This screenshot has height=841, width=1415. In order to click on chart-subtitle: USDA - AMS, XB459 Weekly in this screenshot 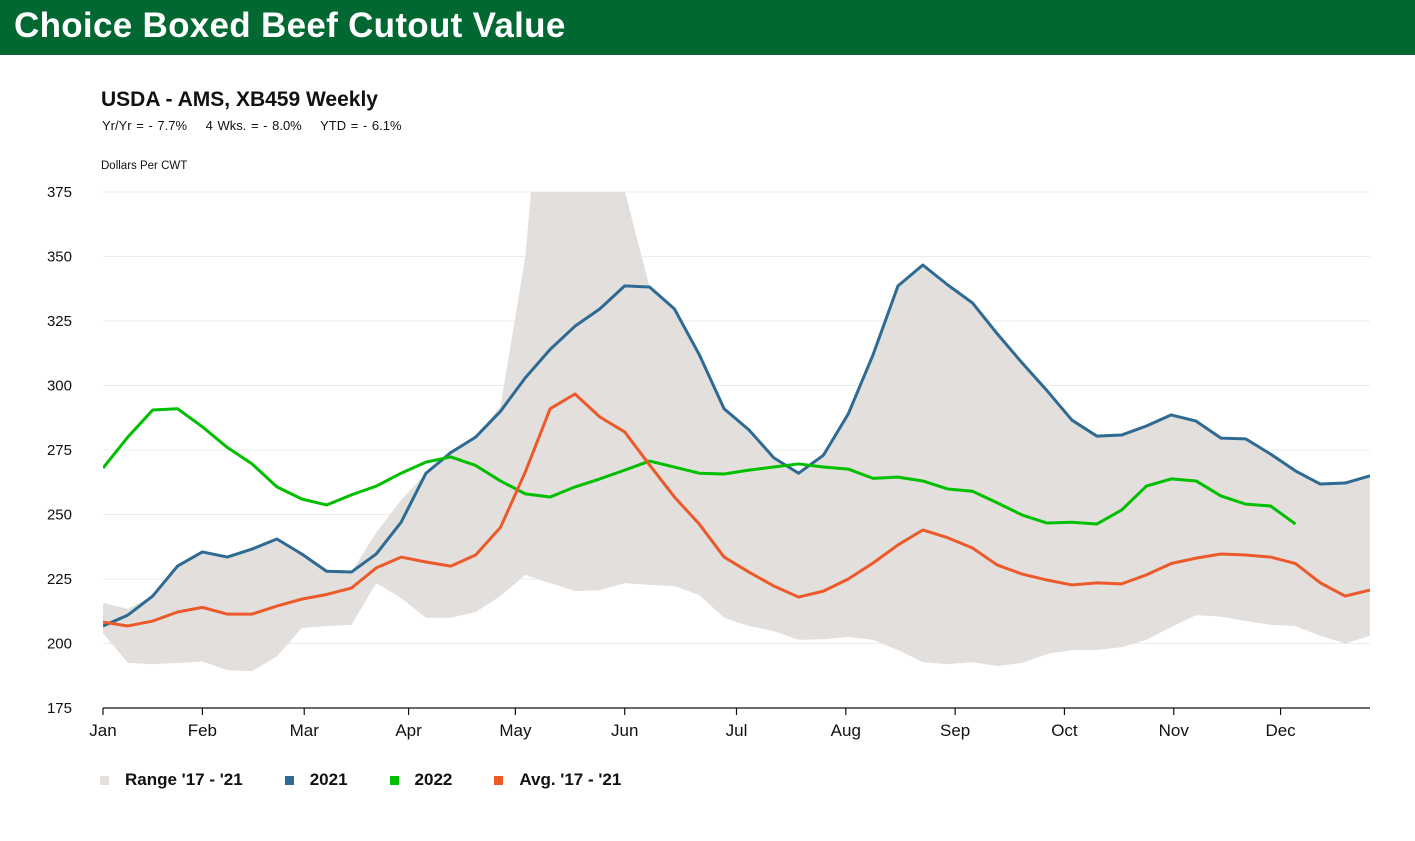, I will do `click(239, 99)`.